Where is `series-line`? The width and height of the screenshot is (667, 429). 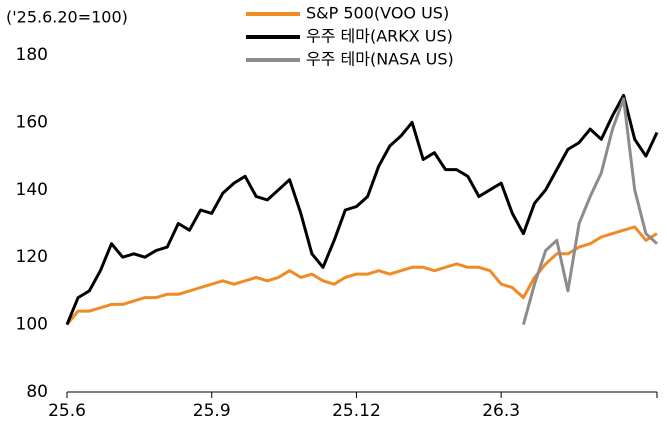 series-line is located at coordinates (590, 211).